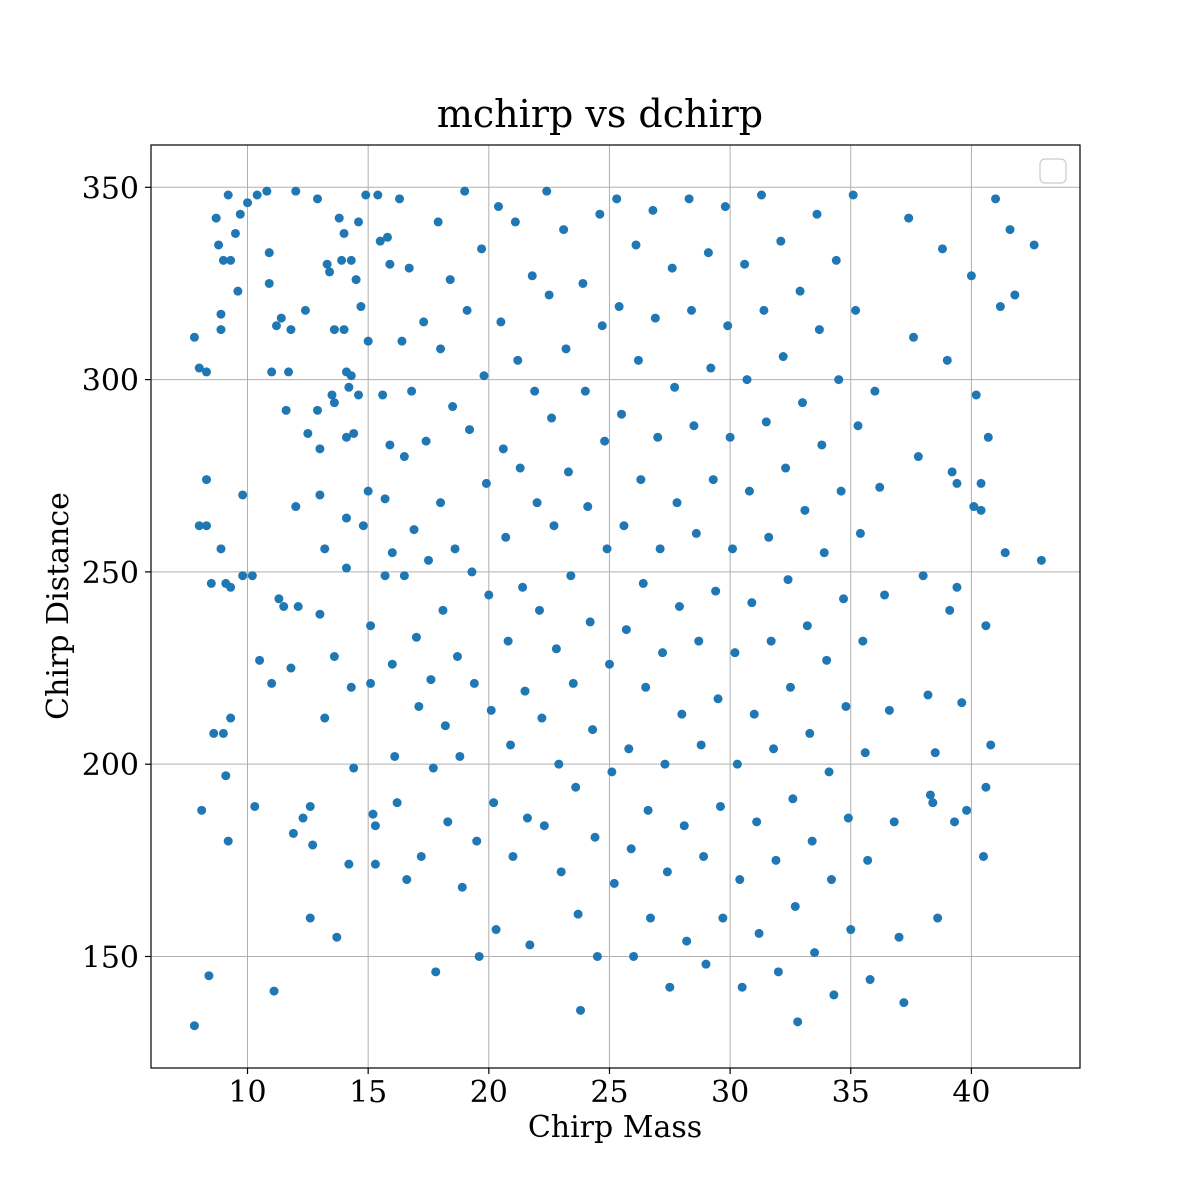  What do you see at coordinates (489, 1092) in the screenshot?
I see `x-tick-label: 20` at bounding box center [489, 1092].